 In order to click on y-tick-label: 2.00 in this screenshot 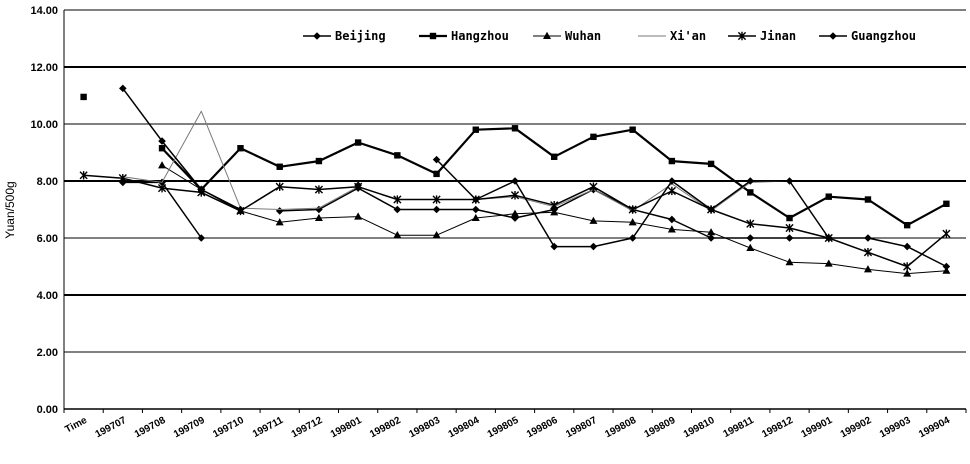, I will do `click(47, 353)`.